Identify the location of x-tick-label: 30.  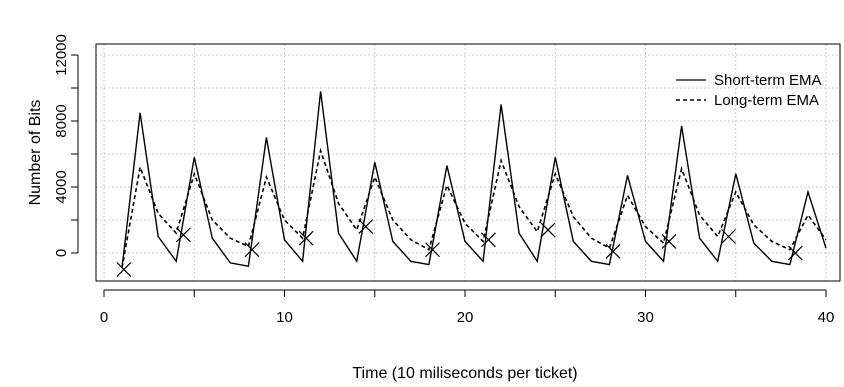
(645, 317).